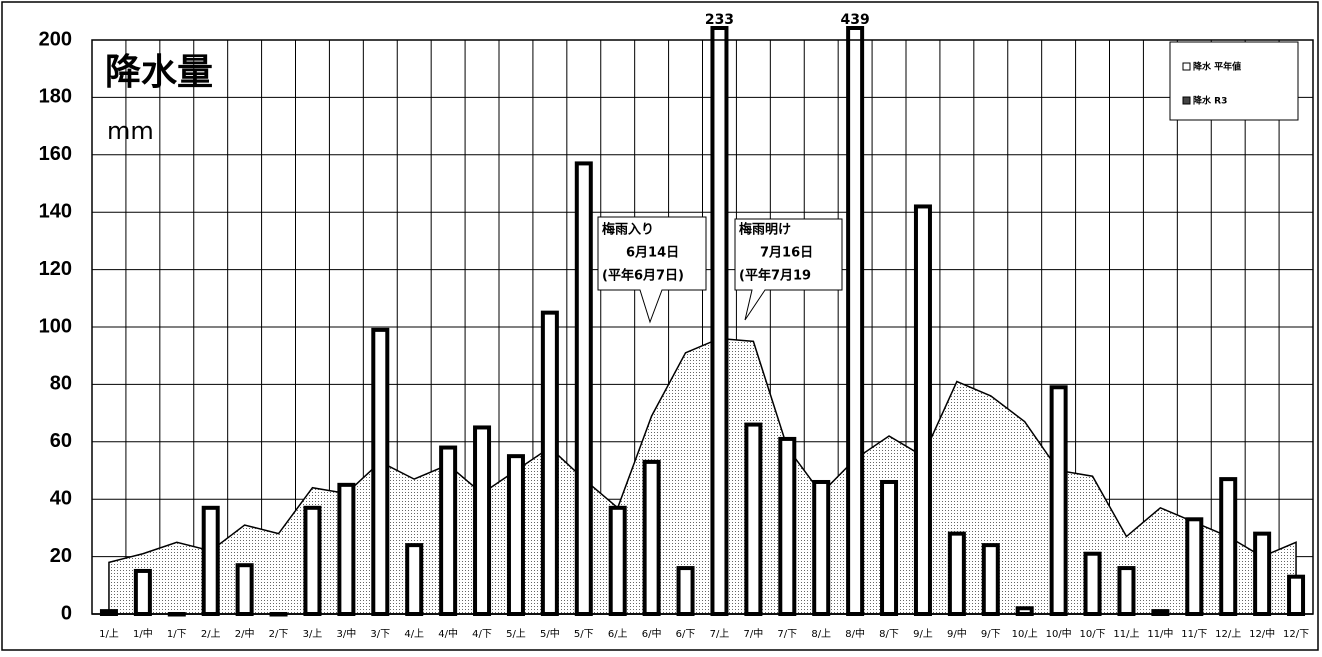  What do you see at coordinates (143, 633) in the screenshot?
I see `x-tick-label: 1/中` at bounding box center [143, 633].